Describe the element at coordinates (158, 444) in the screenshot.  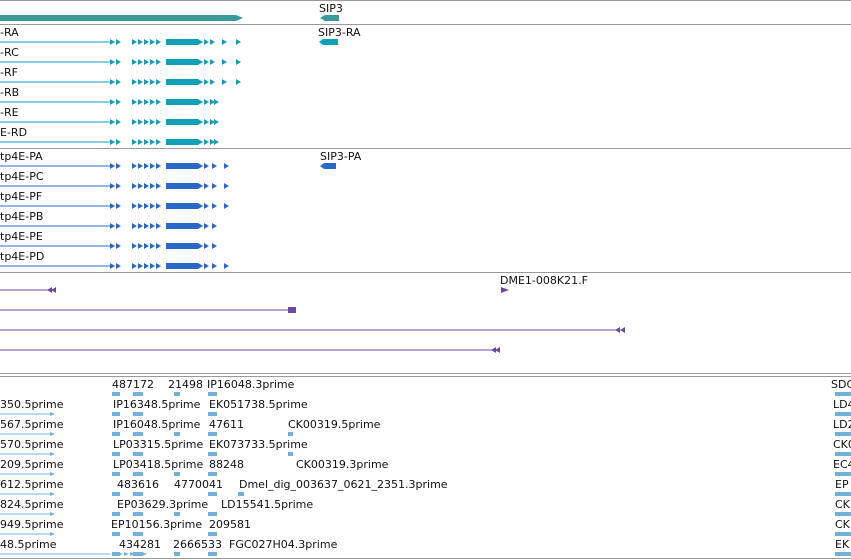
I see `est-label: LP03315.5prime` at that location.